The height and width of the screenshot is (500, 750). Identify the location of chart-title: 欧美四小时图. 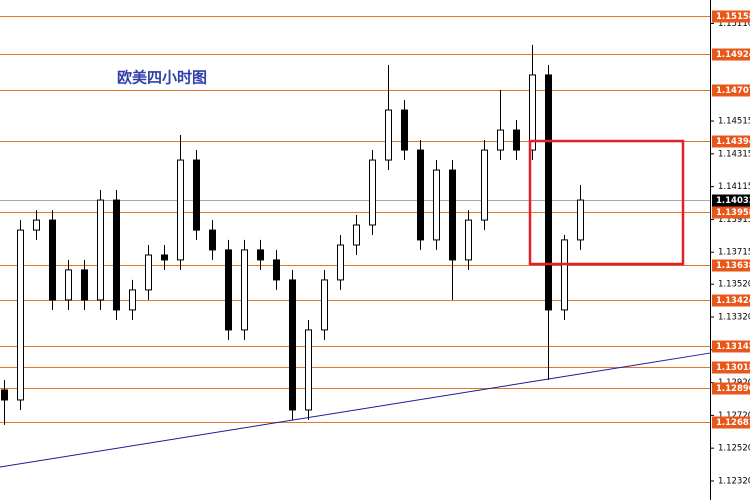
(162, 78).